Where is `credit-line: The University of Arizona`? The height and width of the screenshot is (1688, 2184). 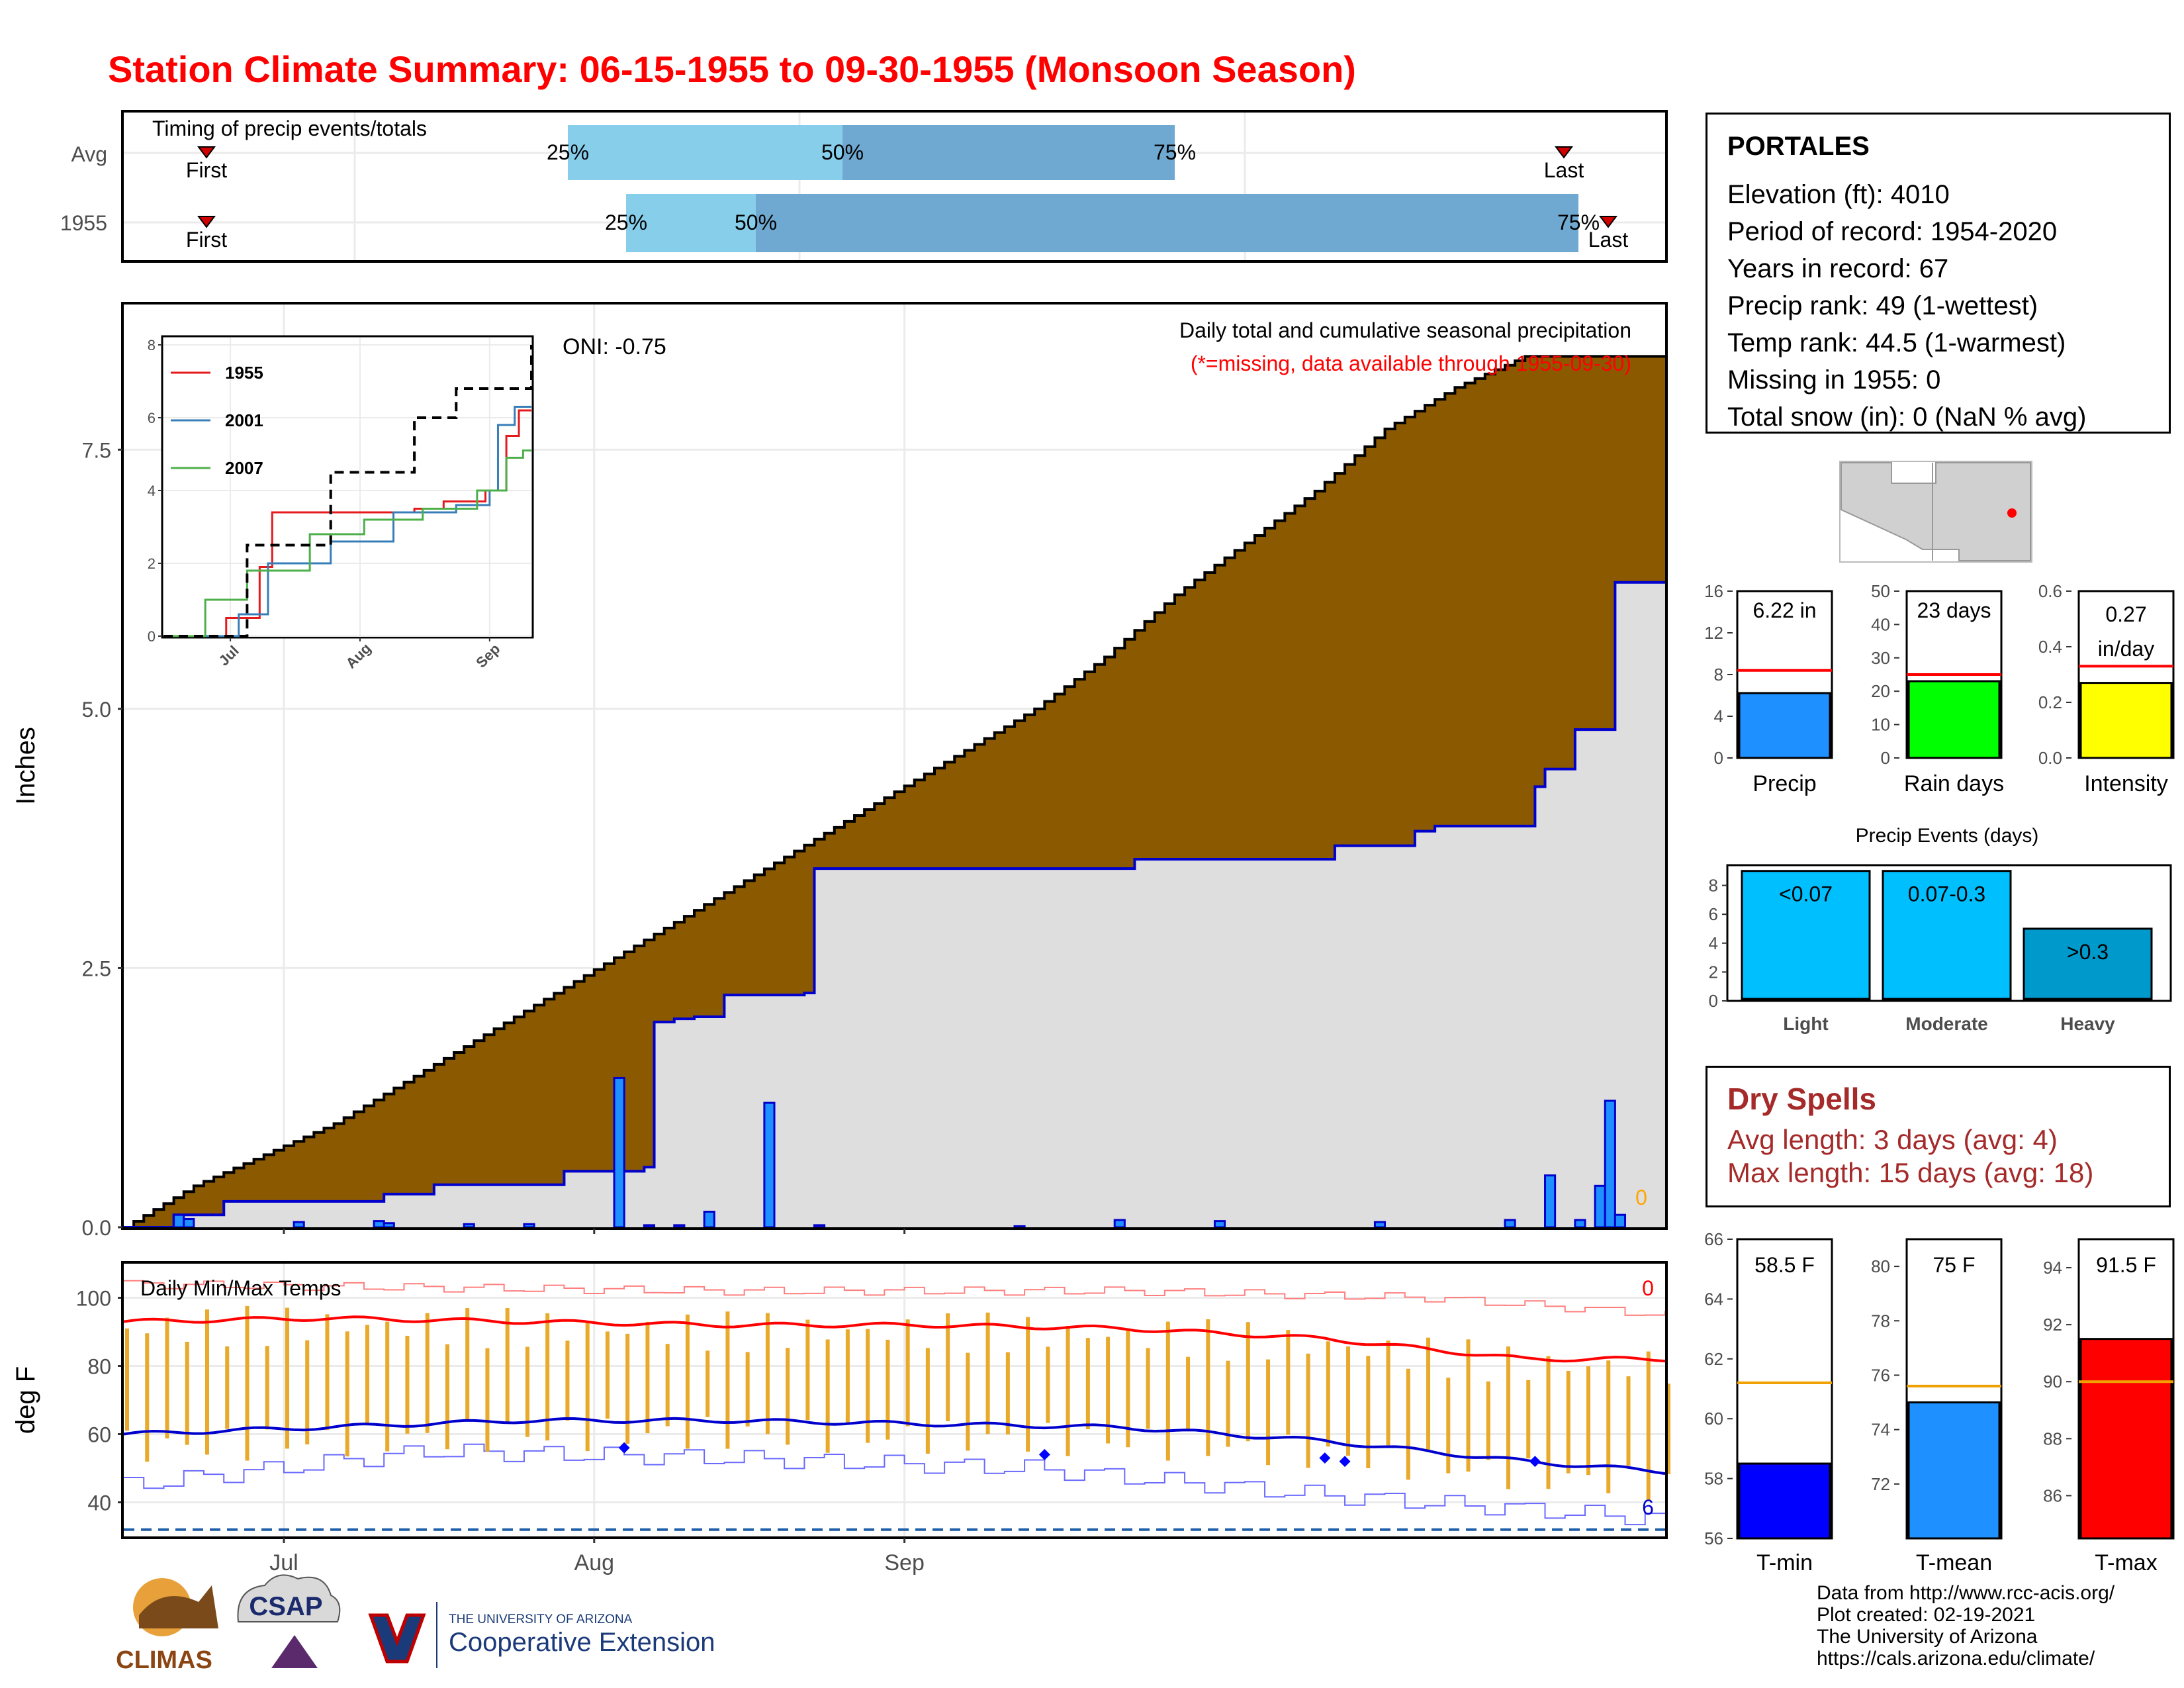
credit-line: The University of Arizona is located at coordinates (1928, 1637).